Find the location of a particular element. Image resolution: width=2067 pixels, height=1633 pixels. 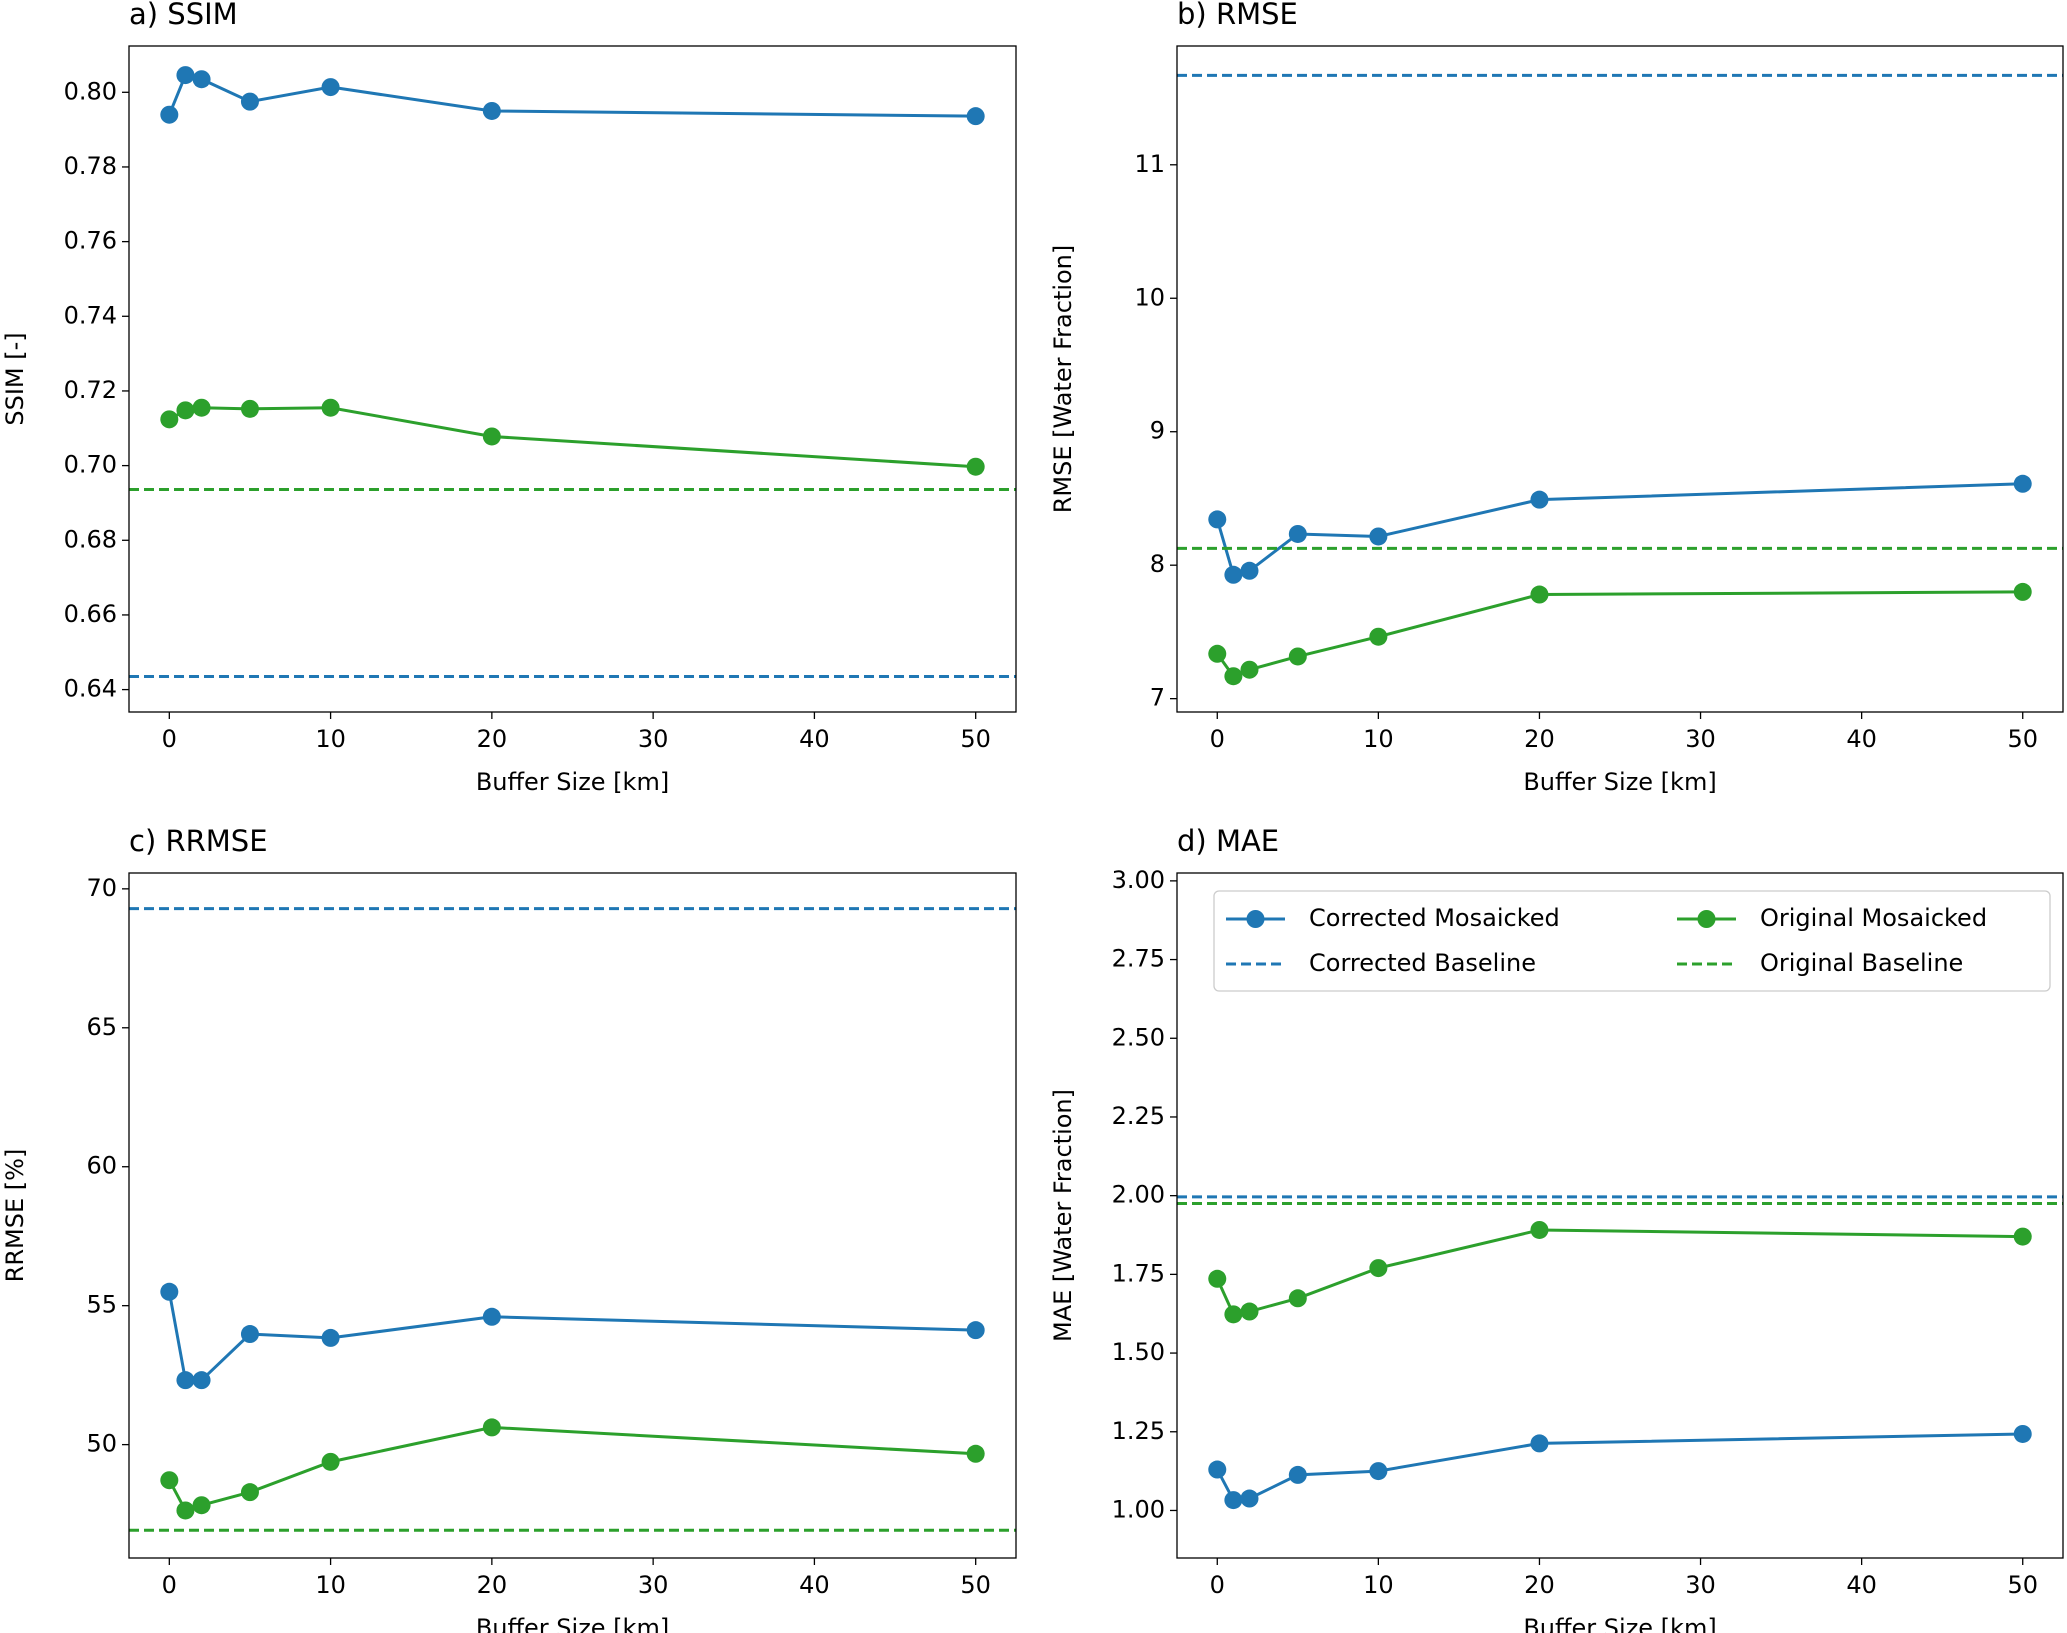

y-tick-label: 11 is located at coordinates (1149, 164).